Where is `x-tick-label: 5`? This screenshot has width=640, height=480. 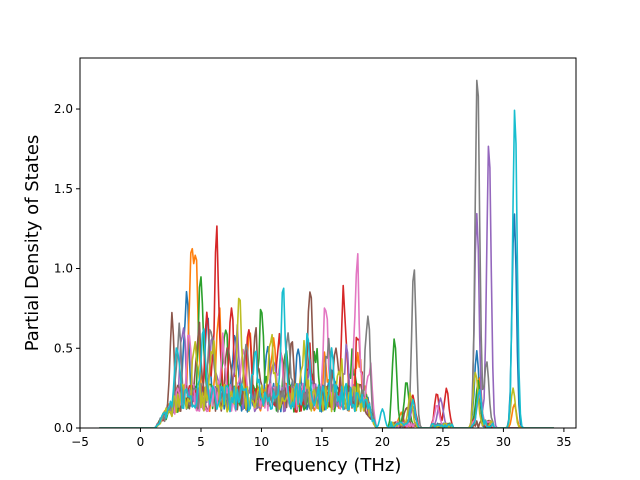
x-tick-label: 5 is located at coordinates (201, 442).